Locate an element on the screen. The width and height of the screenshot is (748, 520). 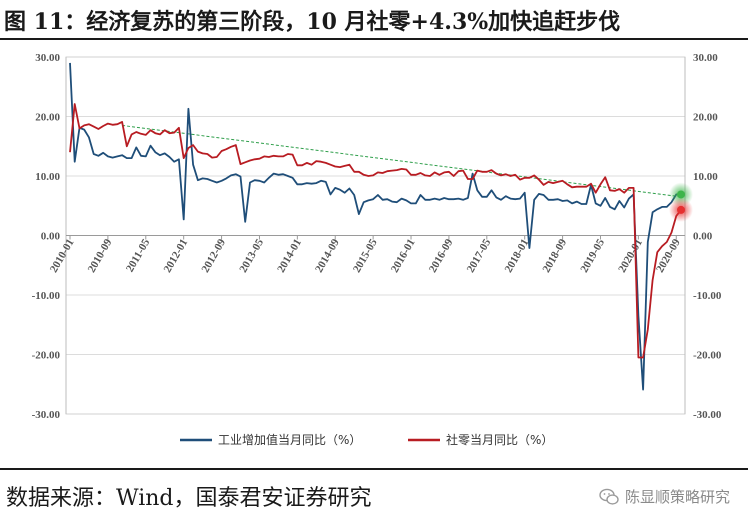
trend-line is located at coordinates (402, 161).